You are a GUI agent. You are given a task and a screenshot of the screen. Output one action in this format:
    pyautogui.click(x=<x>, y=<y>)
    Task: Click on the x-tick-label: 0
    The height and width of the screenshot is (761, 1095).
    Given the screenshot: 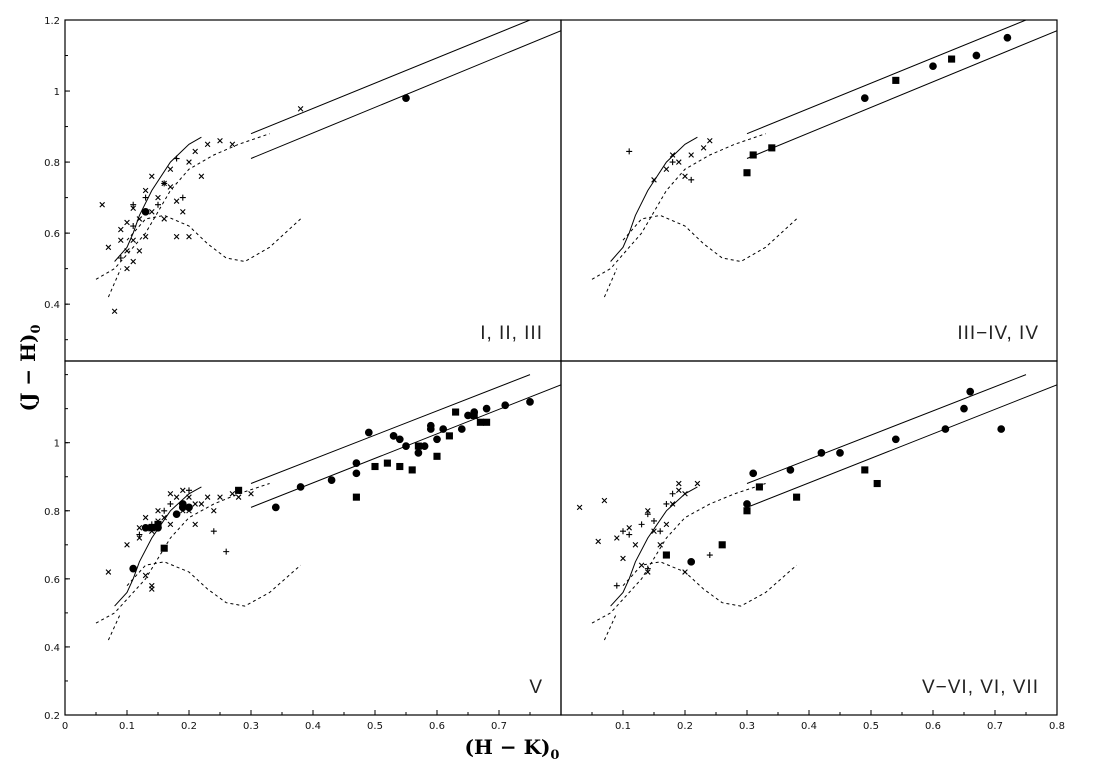 What is the action you would take?
    pyautogui.click(x=65, y=726)
    